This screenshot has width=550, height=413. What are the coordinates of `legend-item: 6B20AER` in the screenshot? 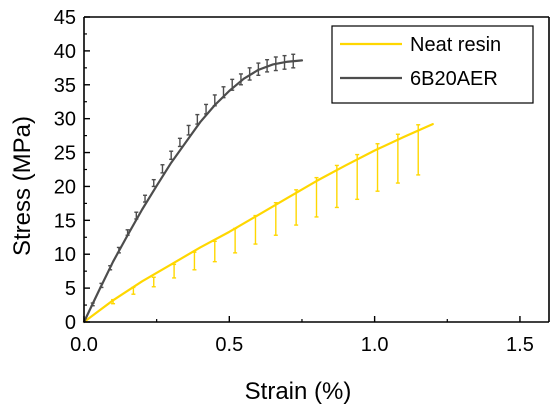 It's located at (419, 79).